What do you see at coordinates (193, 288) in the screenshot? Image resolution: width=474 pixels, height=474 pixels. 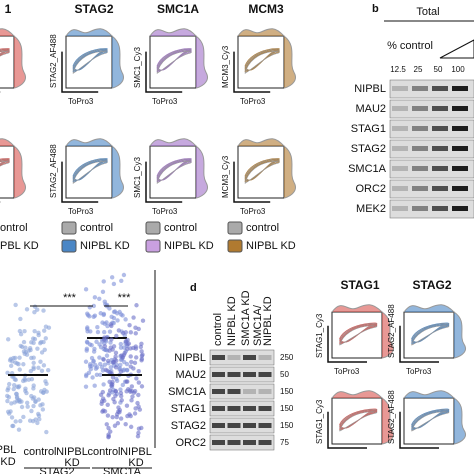 I see `panel-letter: d` at bounding box center [193, 288].